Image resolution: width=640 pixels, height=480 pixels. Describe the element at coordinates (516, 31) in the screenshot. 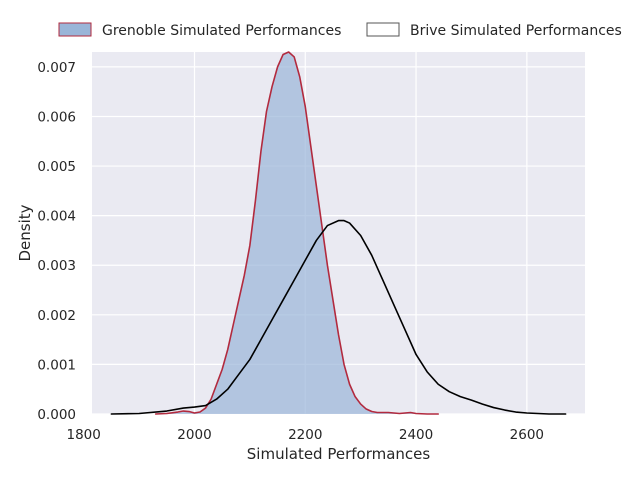

I see `legend-label-brive: Brive Simulated Performances` at that location.